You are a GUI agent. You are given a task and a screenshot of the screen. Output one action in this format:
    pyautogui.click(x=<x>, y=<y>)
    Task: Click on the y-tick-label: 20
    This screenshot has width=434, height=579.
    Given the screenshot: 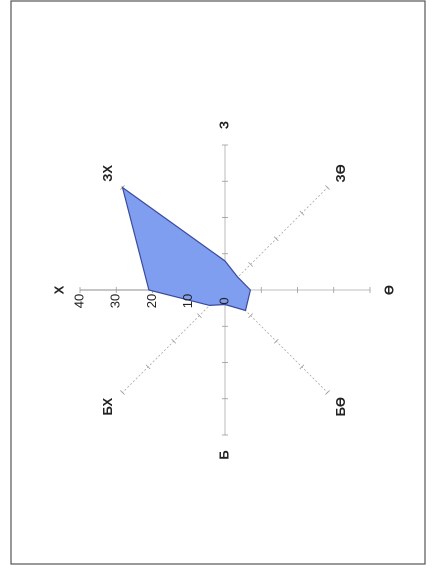 What is the action you would take?
    pyautogui.click(x=151, y=301)
    